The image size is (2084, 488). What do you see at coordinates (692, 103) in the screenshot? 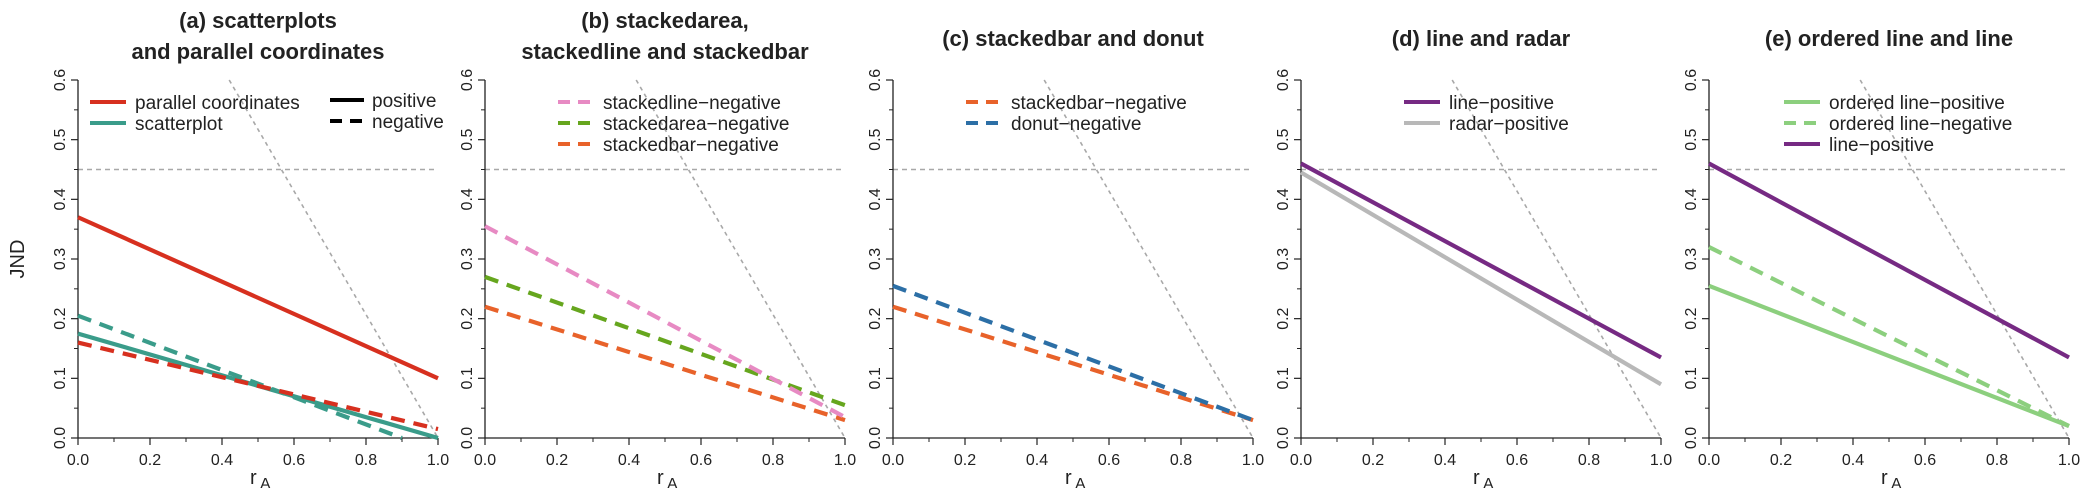
I see `legend-label: stackedline−negative` at bounding box center [692, 103].